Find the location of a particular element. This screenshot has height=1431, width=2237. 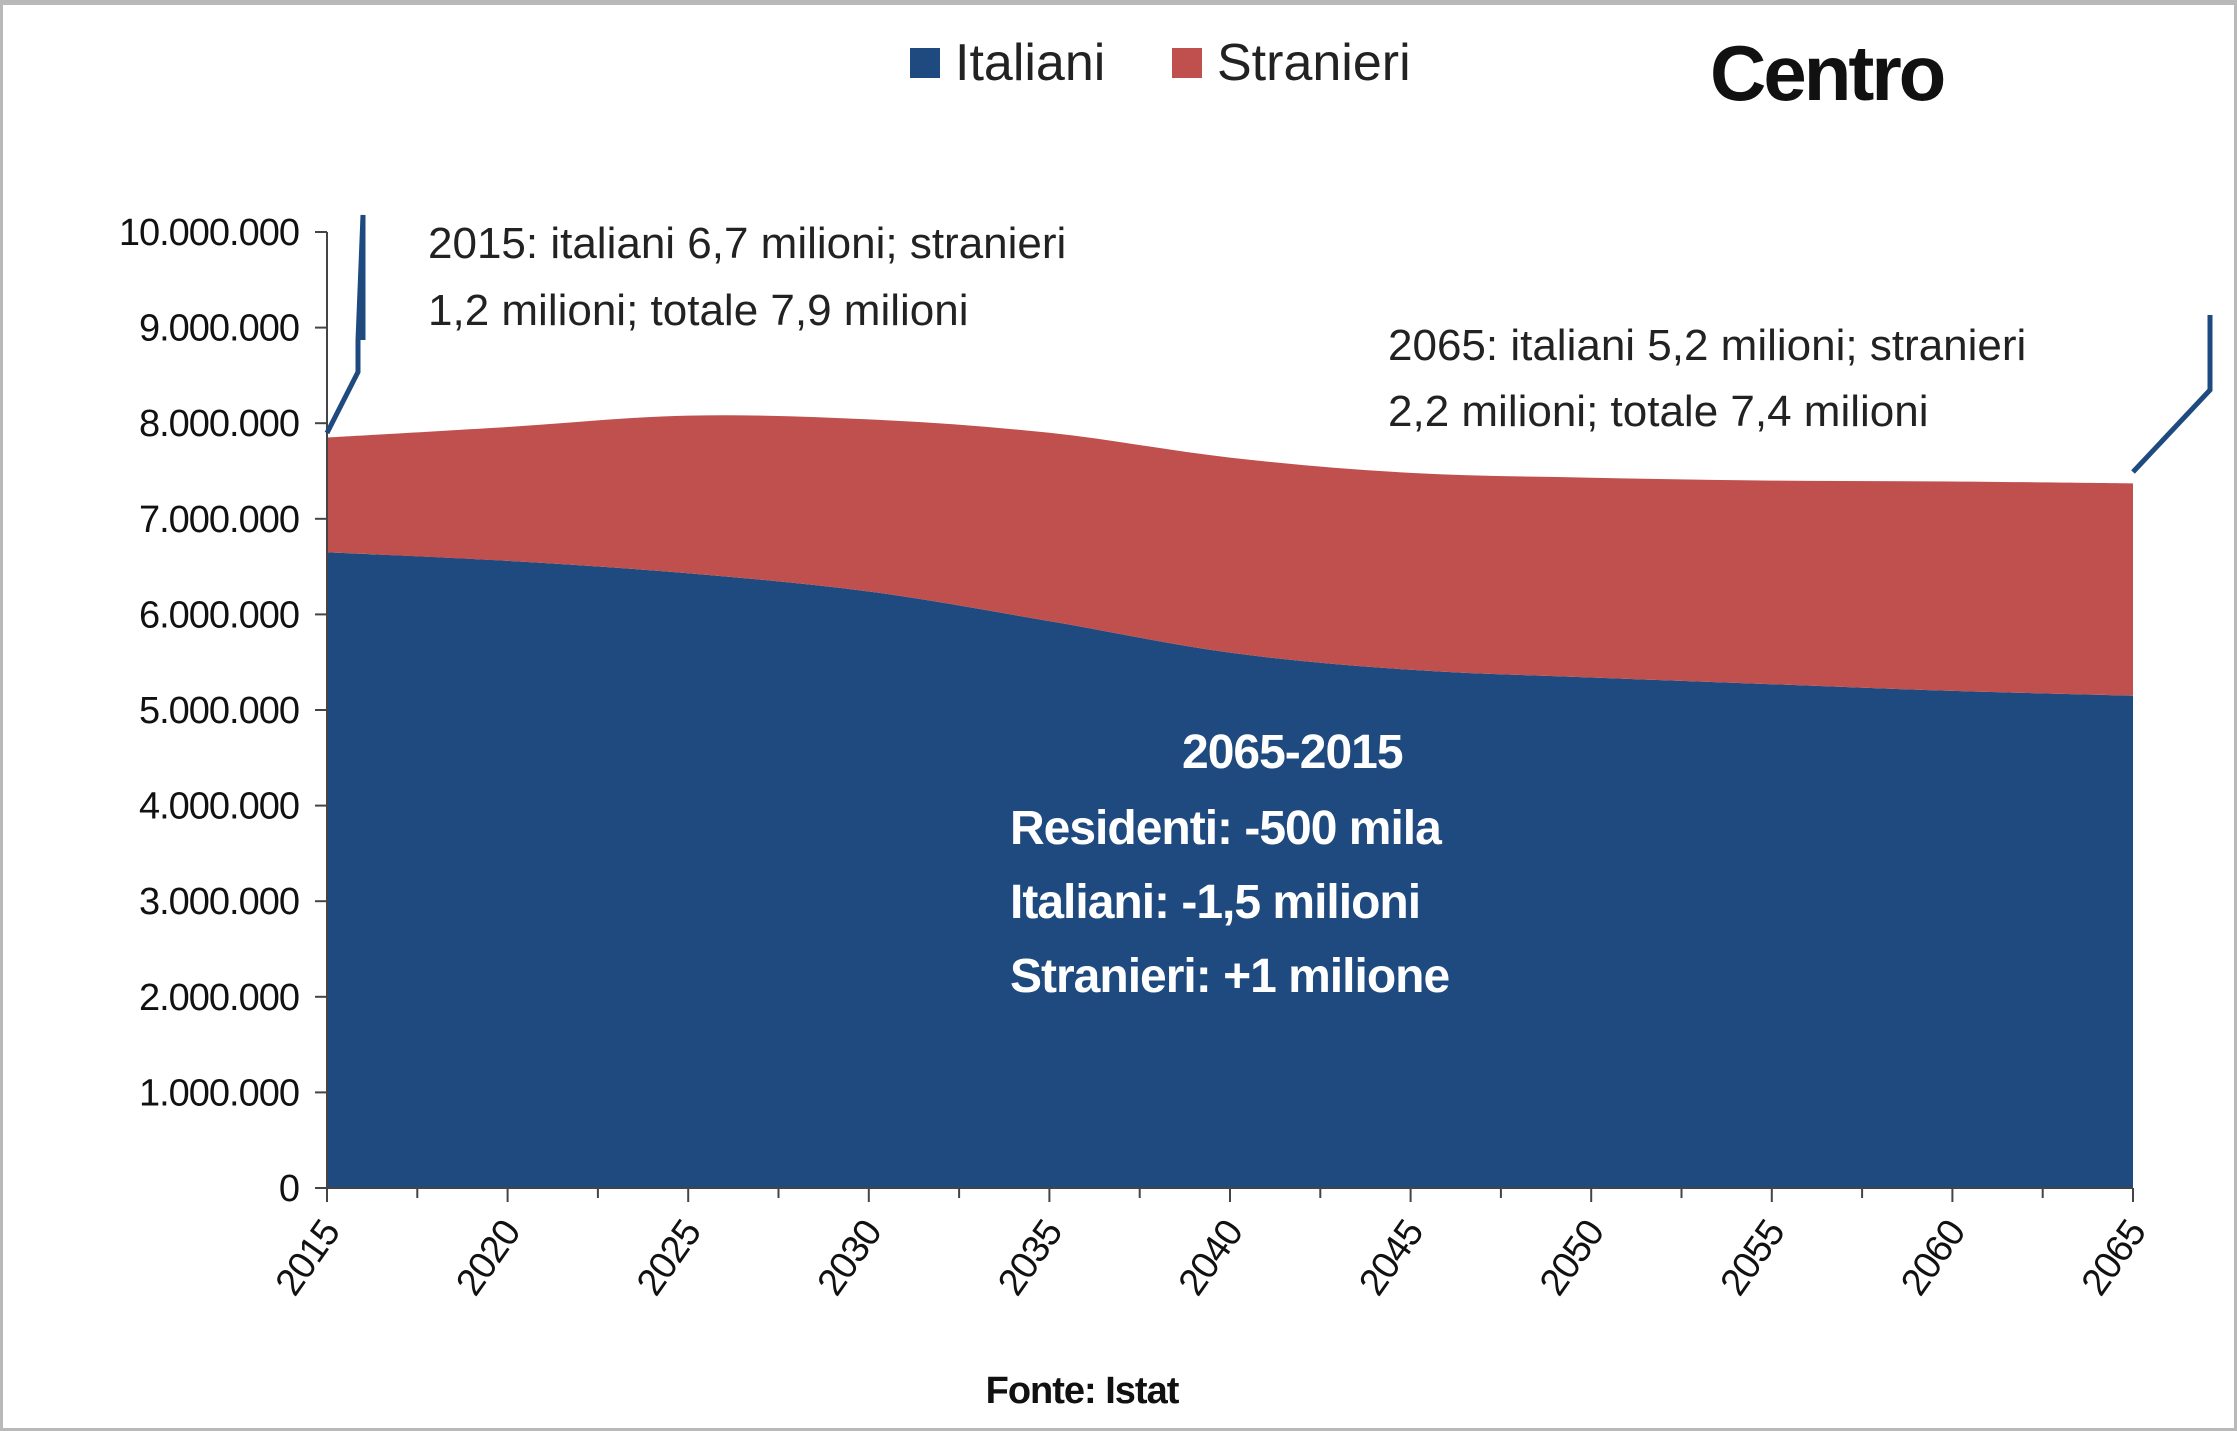

y-tick-label: 8.000.000 is located at coordinates (219, 424).